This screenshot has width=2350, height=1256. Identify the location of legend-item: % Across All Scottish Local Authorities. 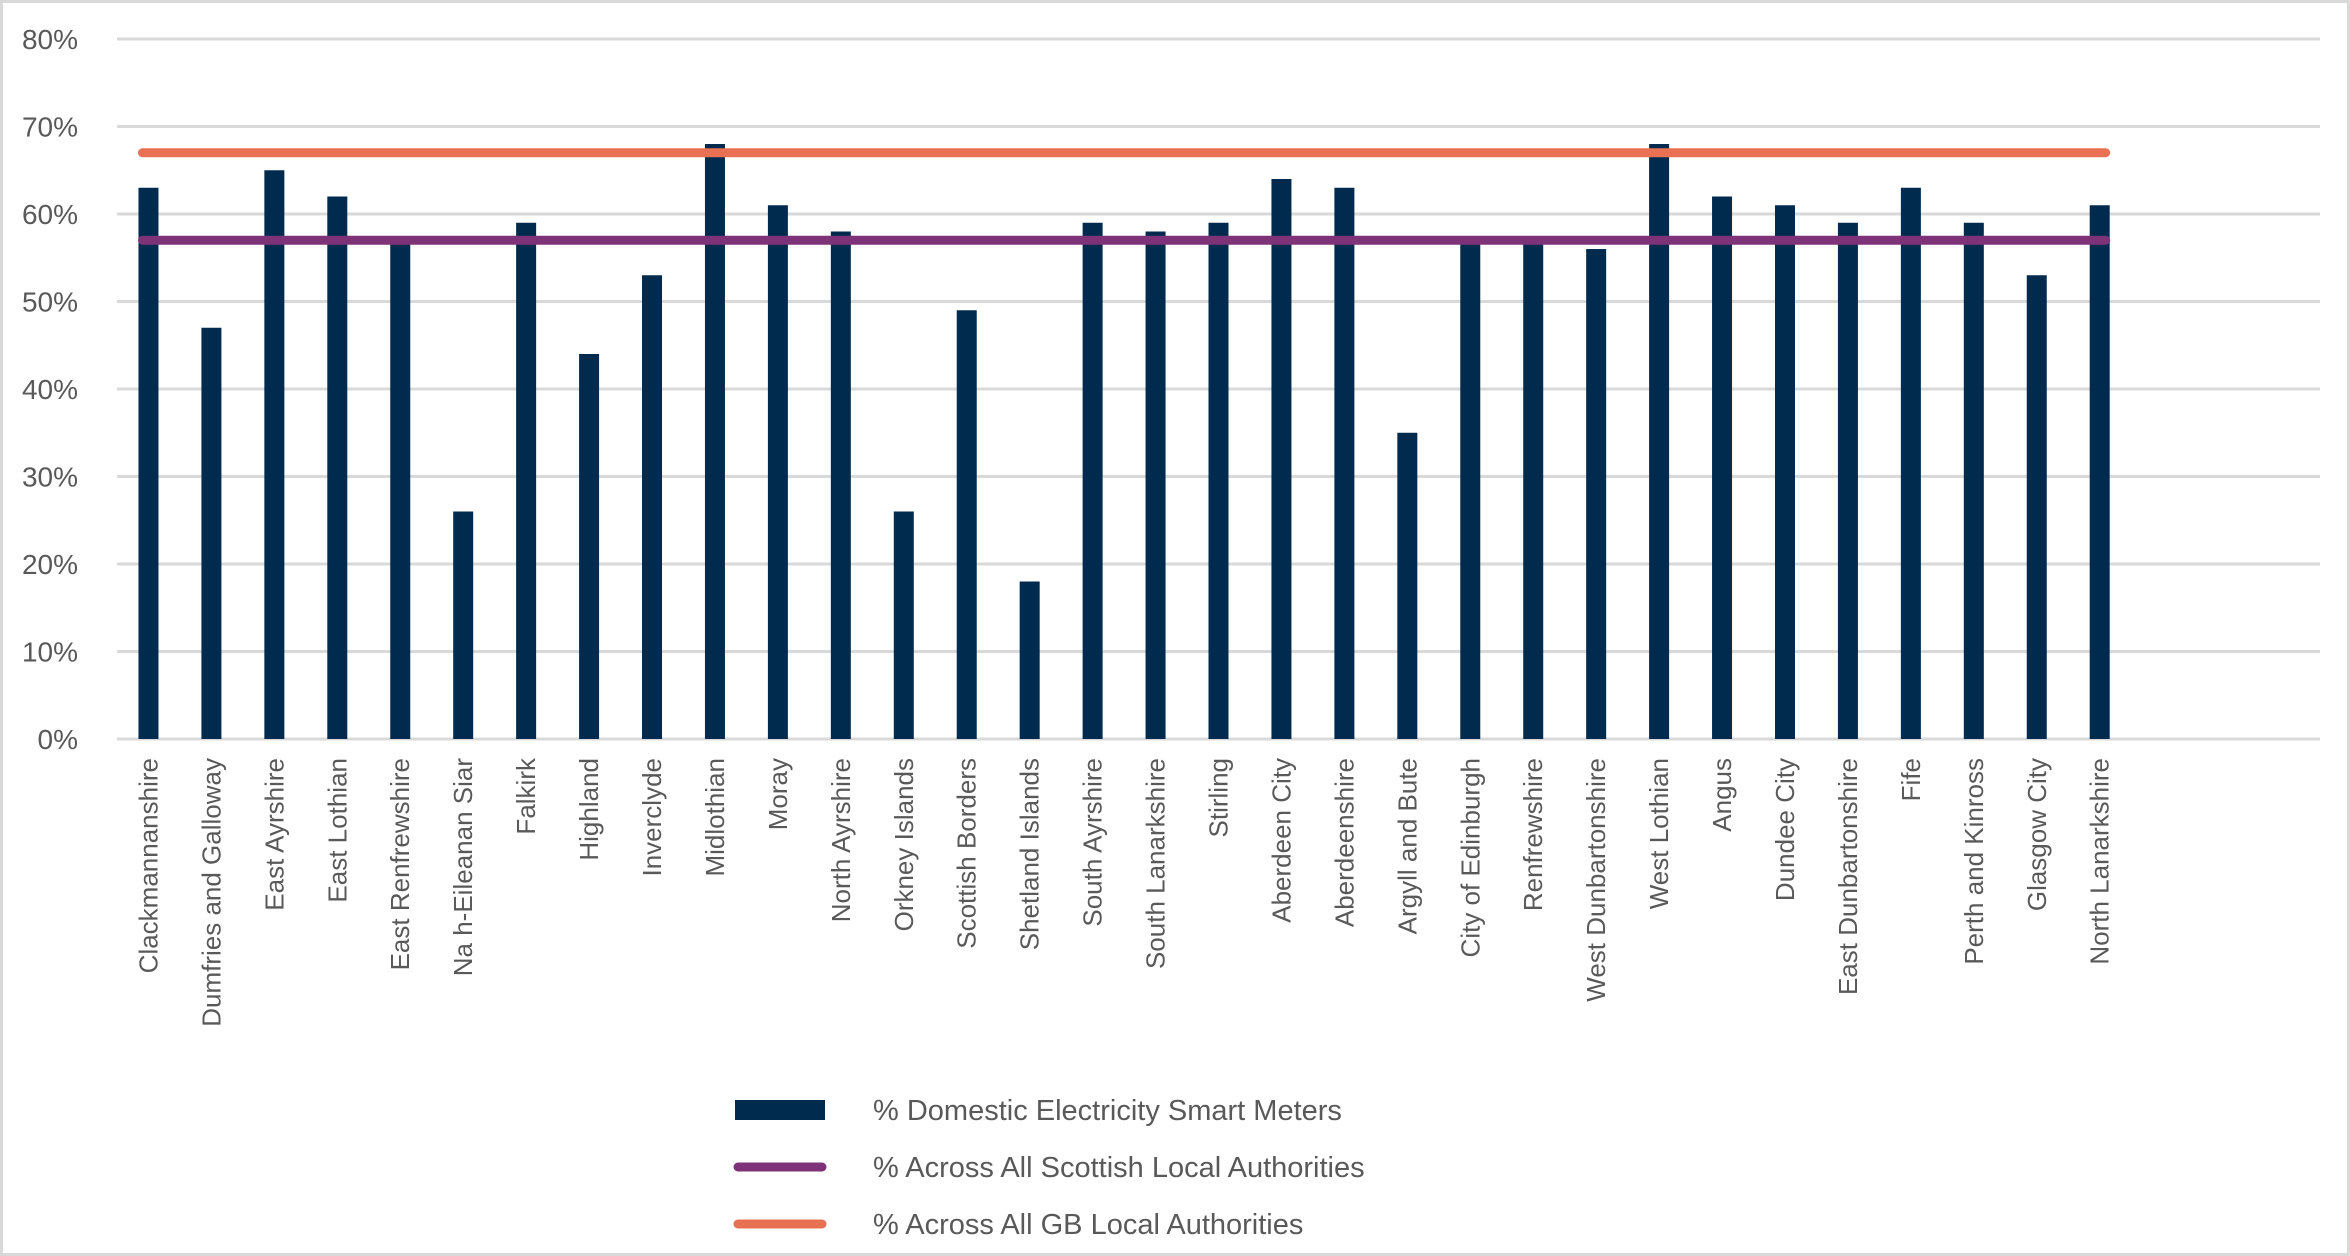
(1049, 1168).